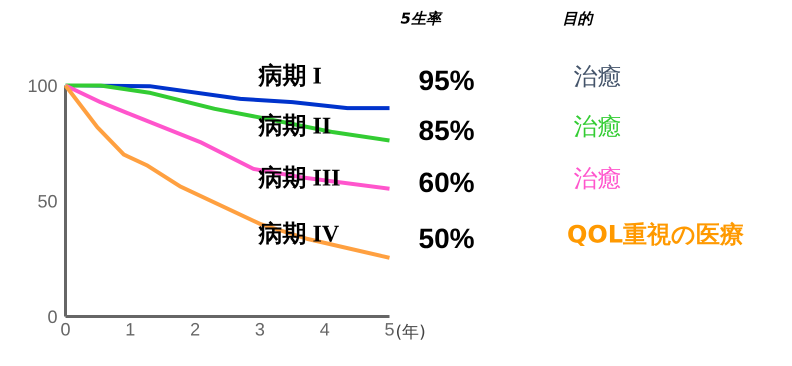  What do you see at coordinates (411, 332) in the screenshot?
I see `x-axis-title: (年)` at bounding box center [411, 332].